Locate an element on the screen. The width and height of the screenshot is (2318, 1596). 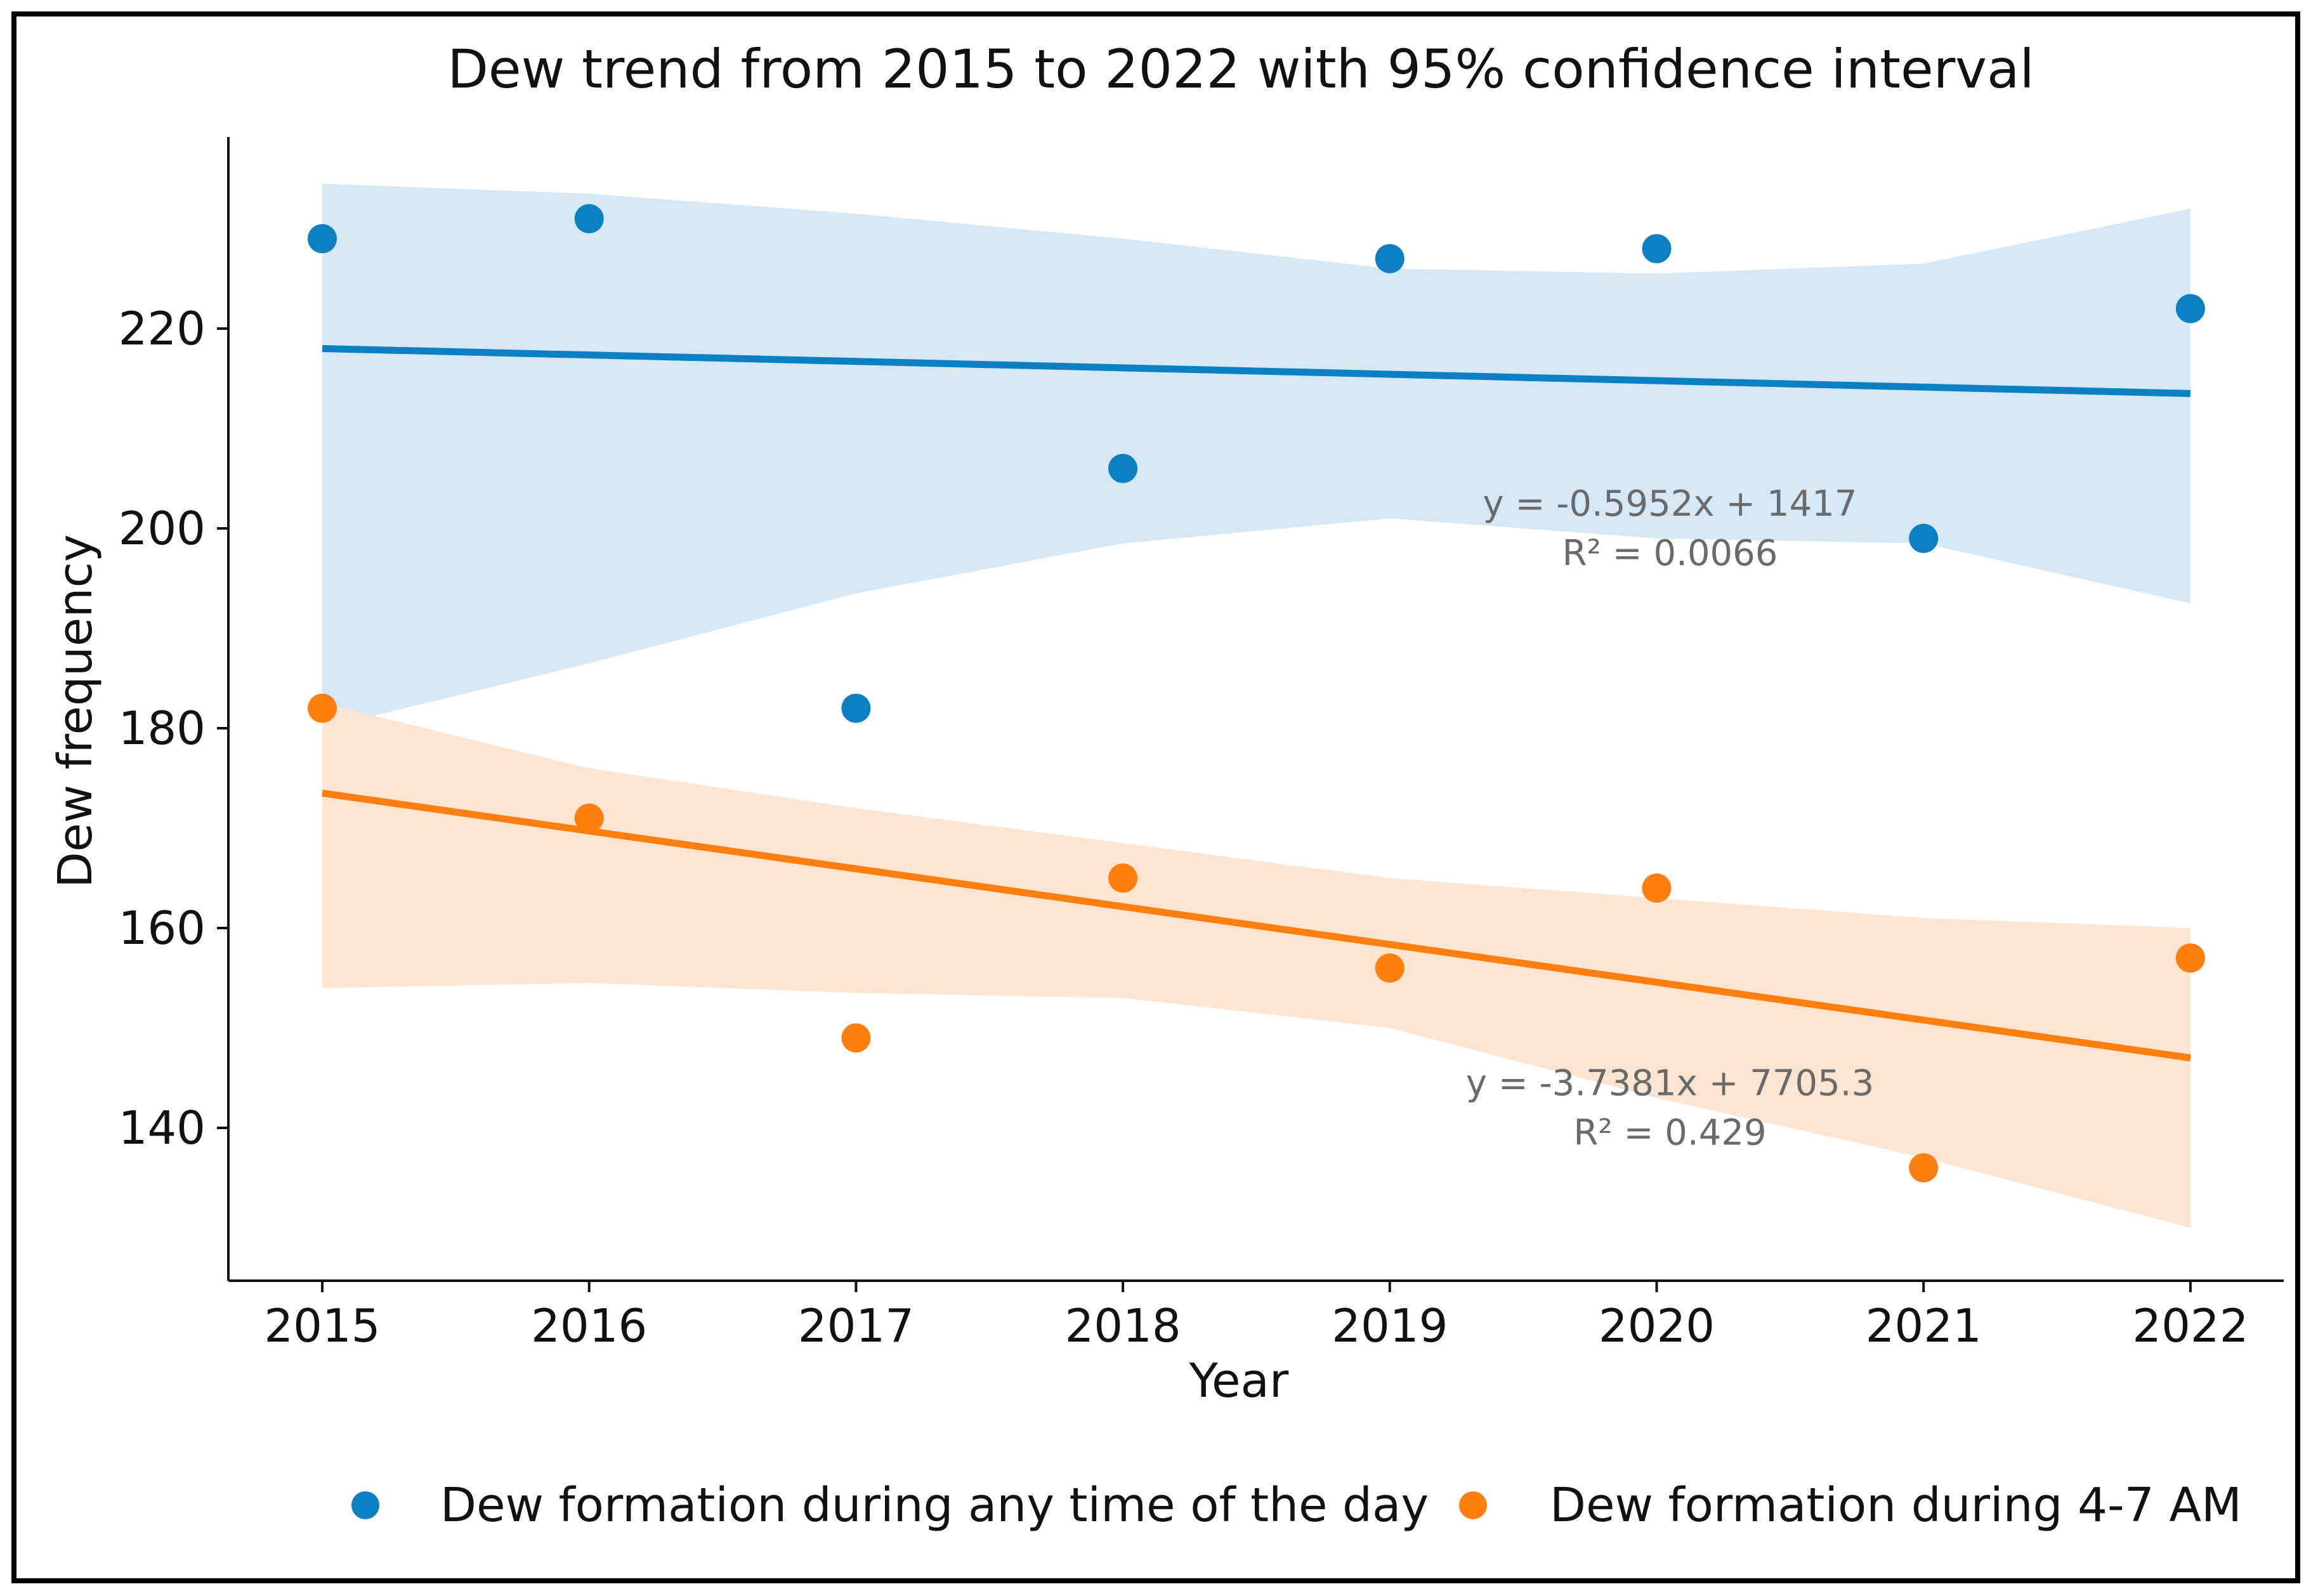
y-axis-title: Dew frequency is located at coordinates (75, 711).